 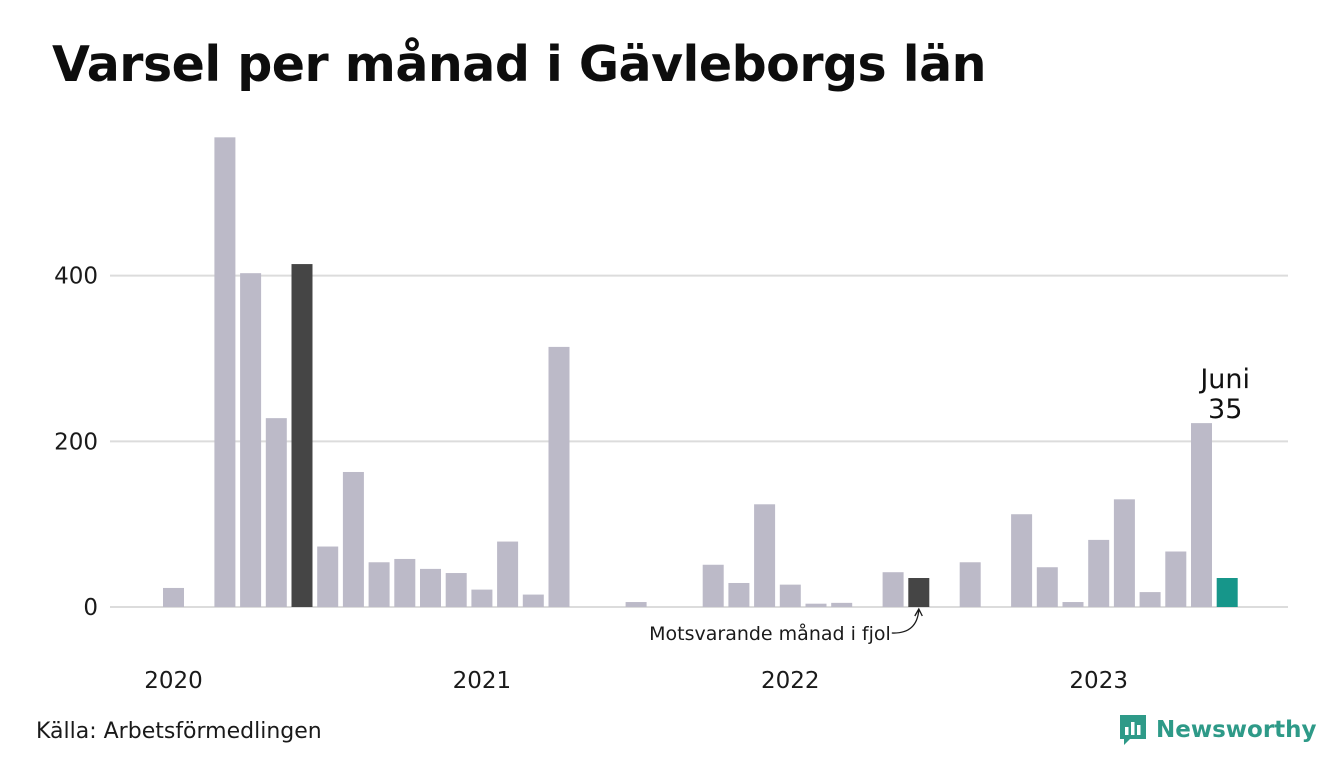 I want to click on source-note: Källa: Arbetsförmedlingen, so click(x=179, y=731).